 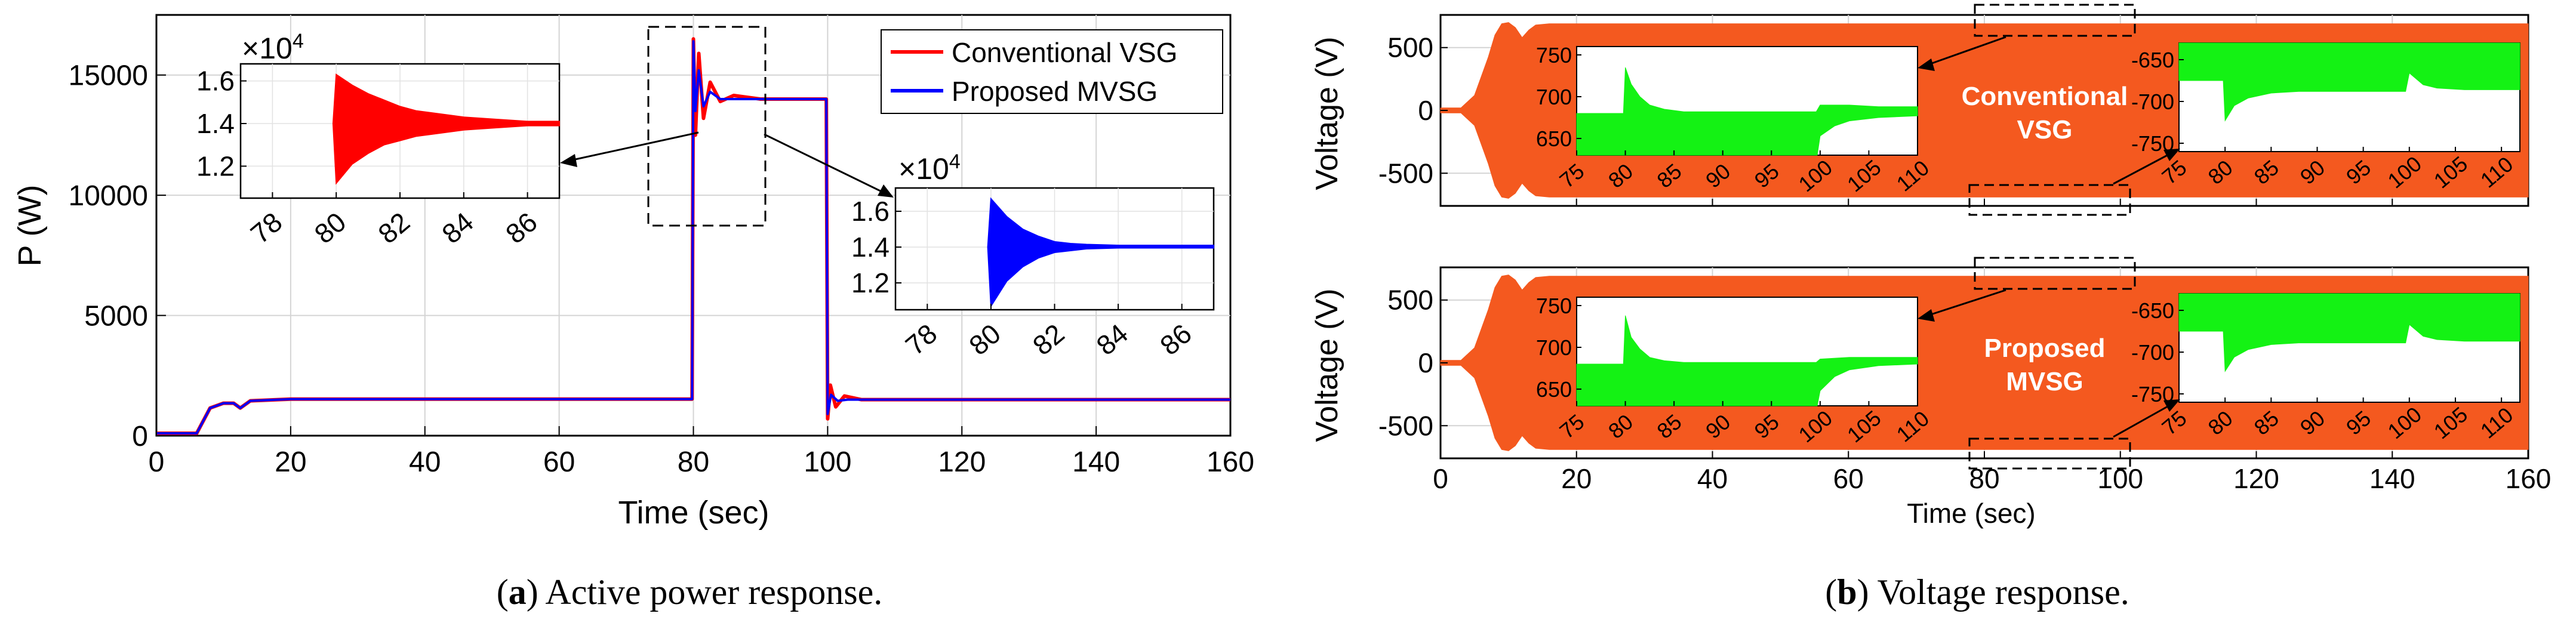 I want to click on zoom-arrow-right, so click(x=829, y=165).